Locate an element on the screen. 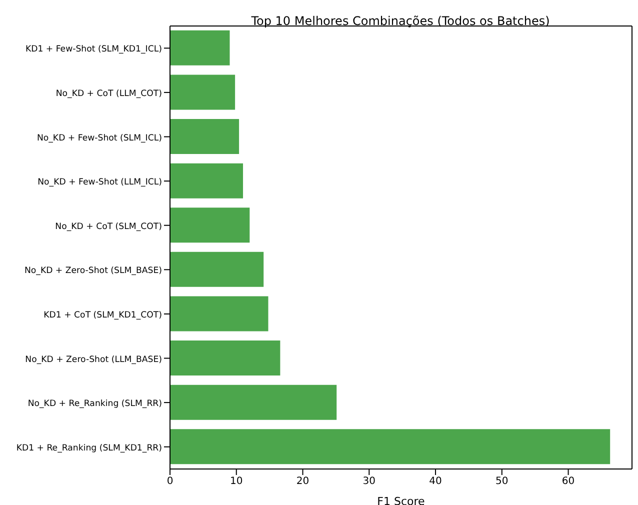 The image size is (638, 505). chart-title: Top 10 Melhores Combinações (Todos os Batches) is located at coordinates (400, 21).